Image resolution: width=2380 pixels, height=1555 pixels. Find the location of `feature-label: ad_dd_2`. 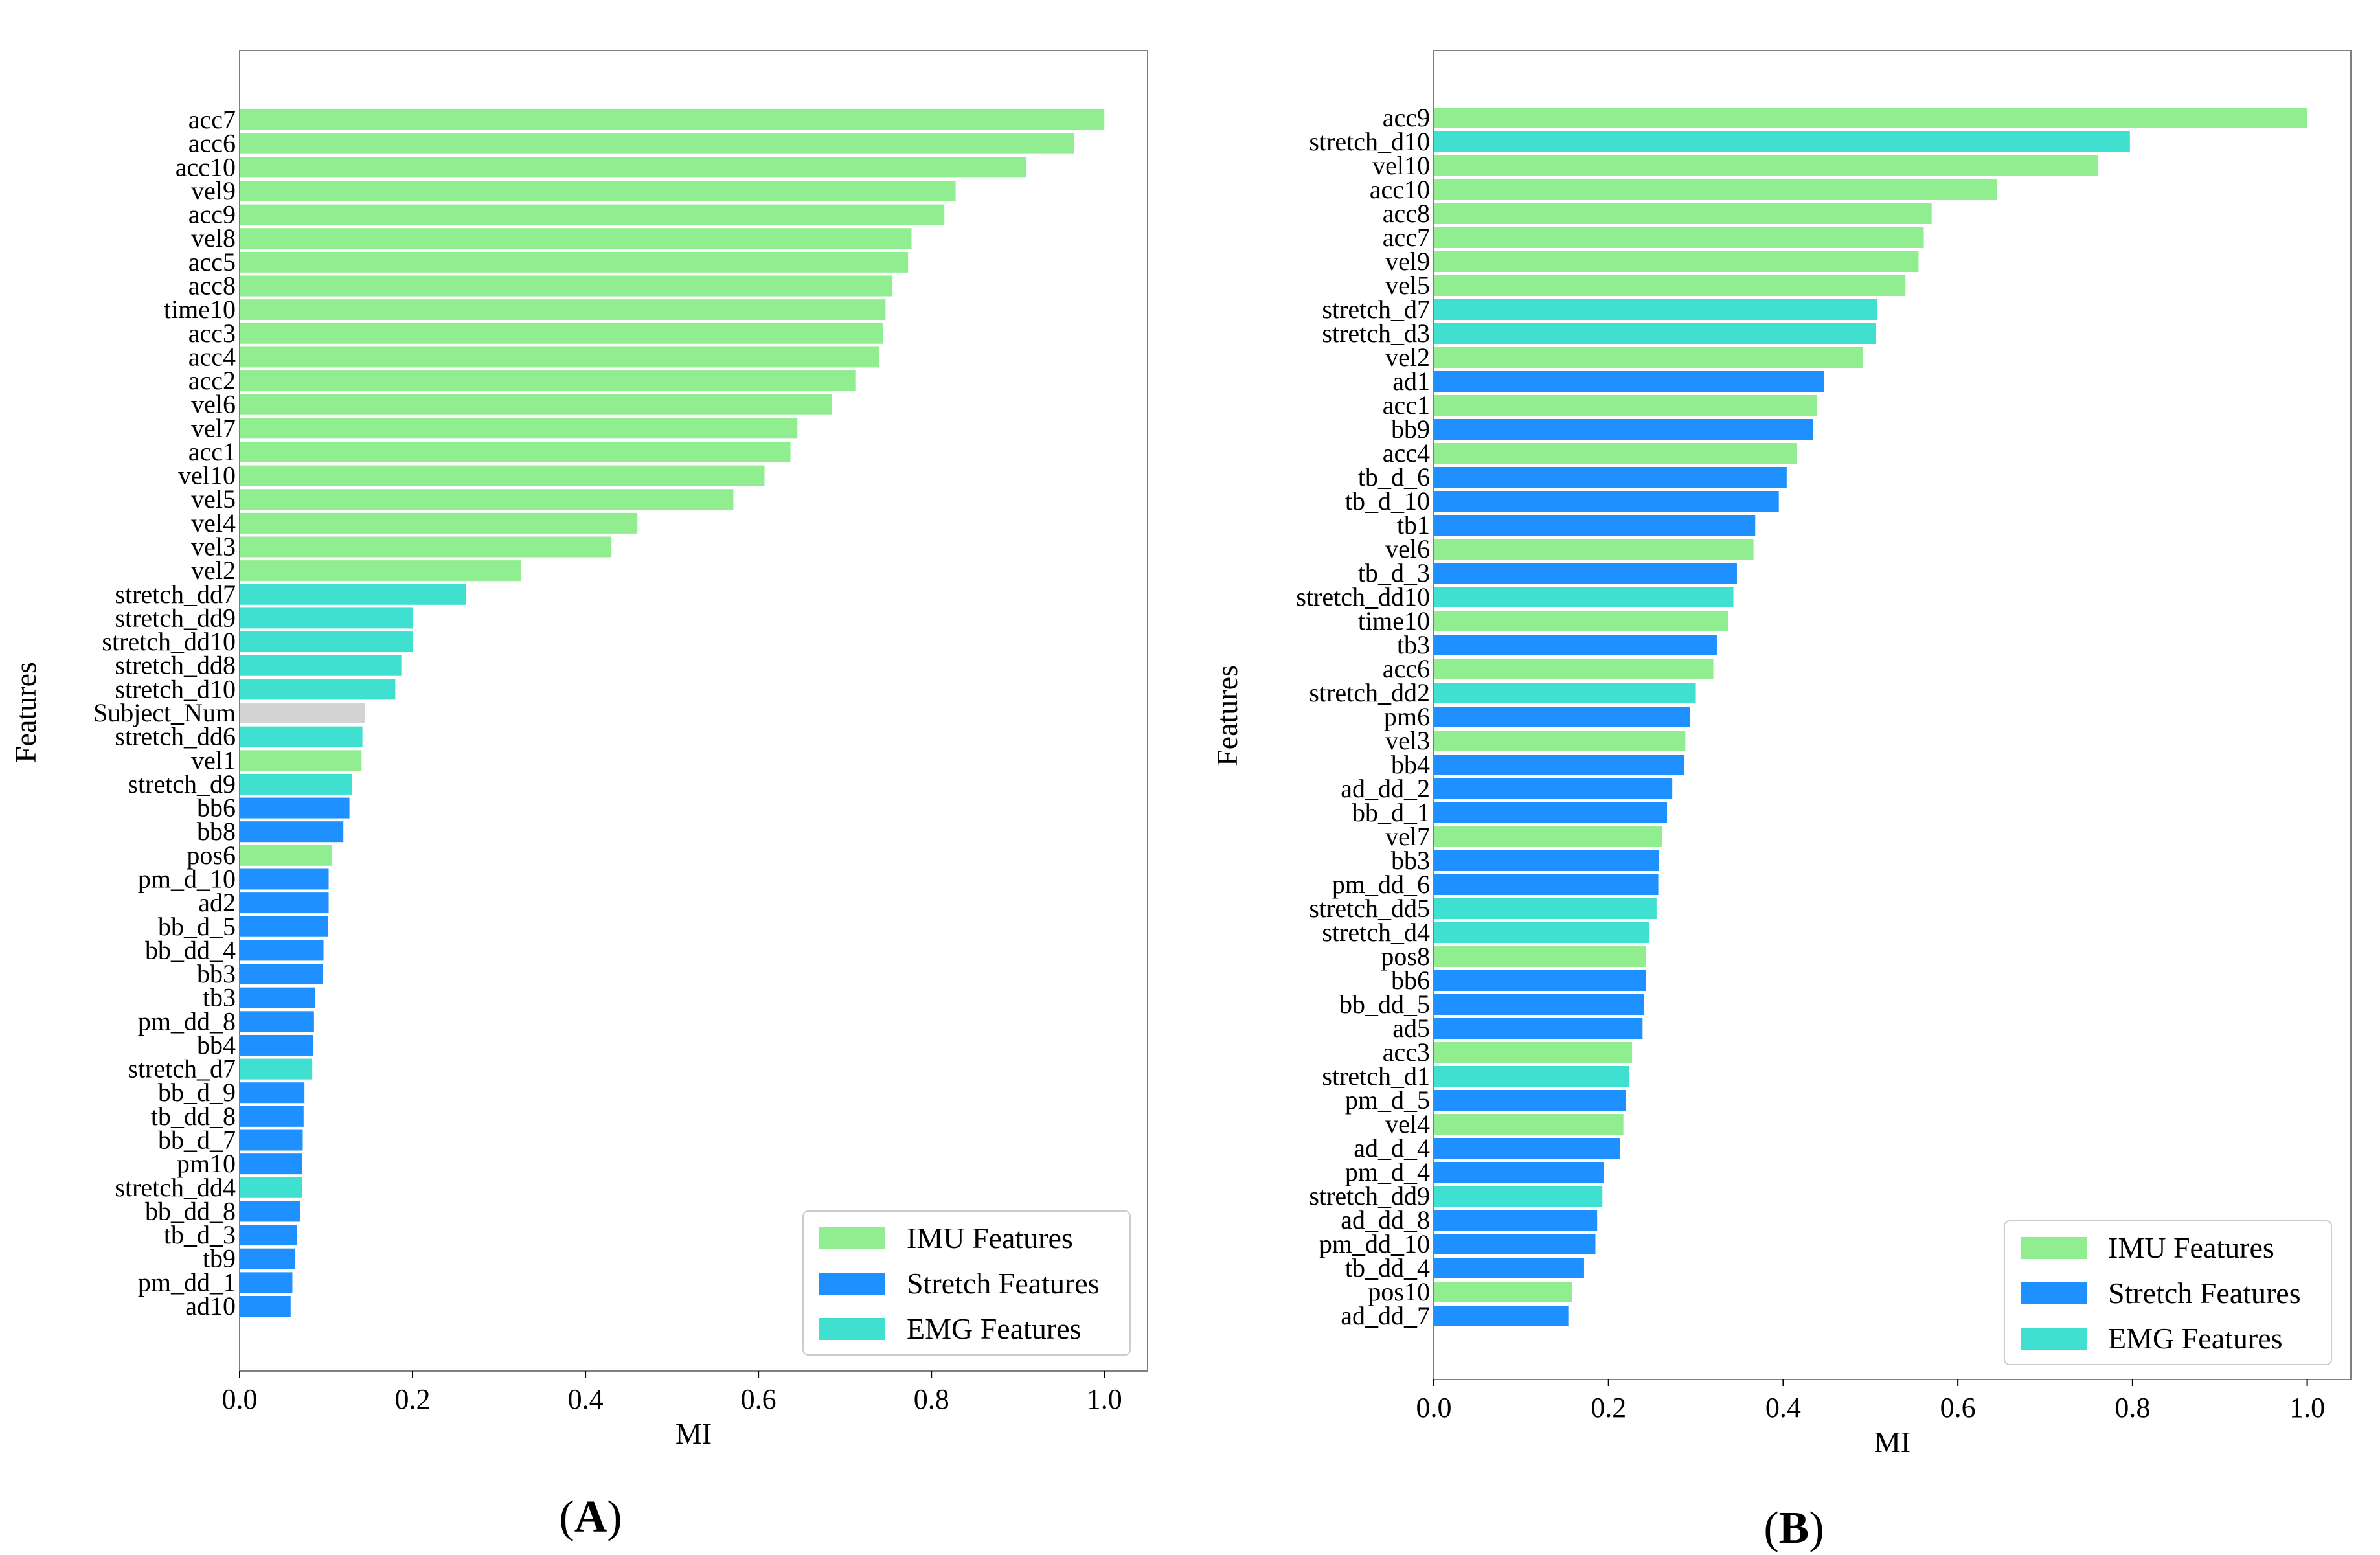

feature-label: ad_dd_2 is located at coordinates (1385, 789).